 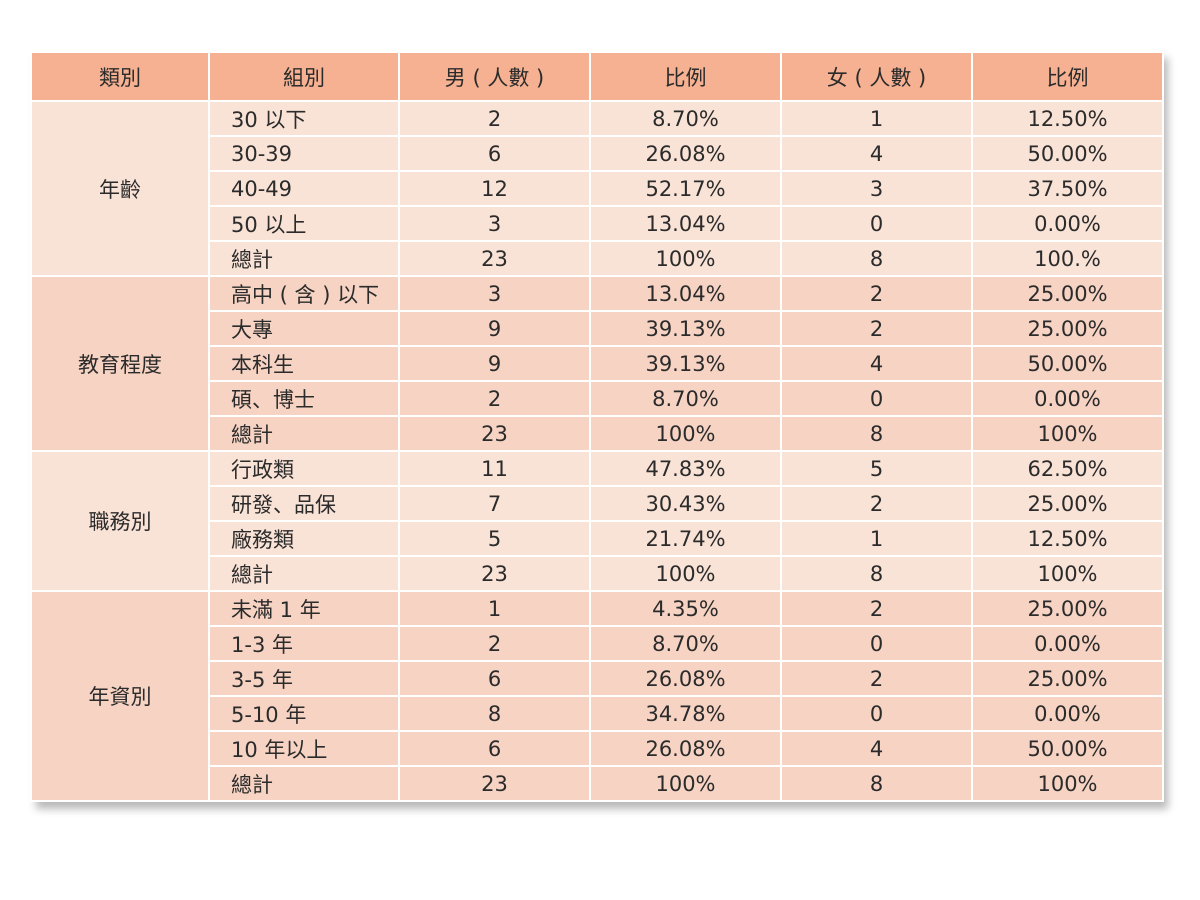 I want to click on male-ratio-cell: 30.43%, so click(x=685, y=503).